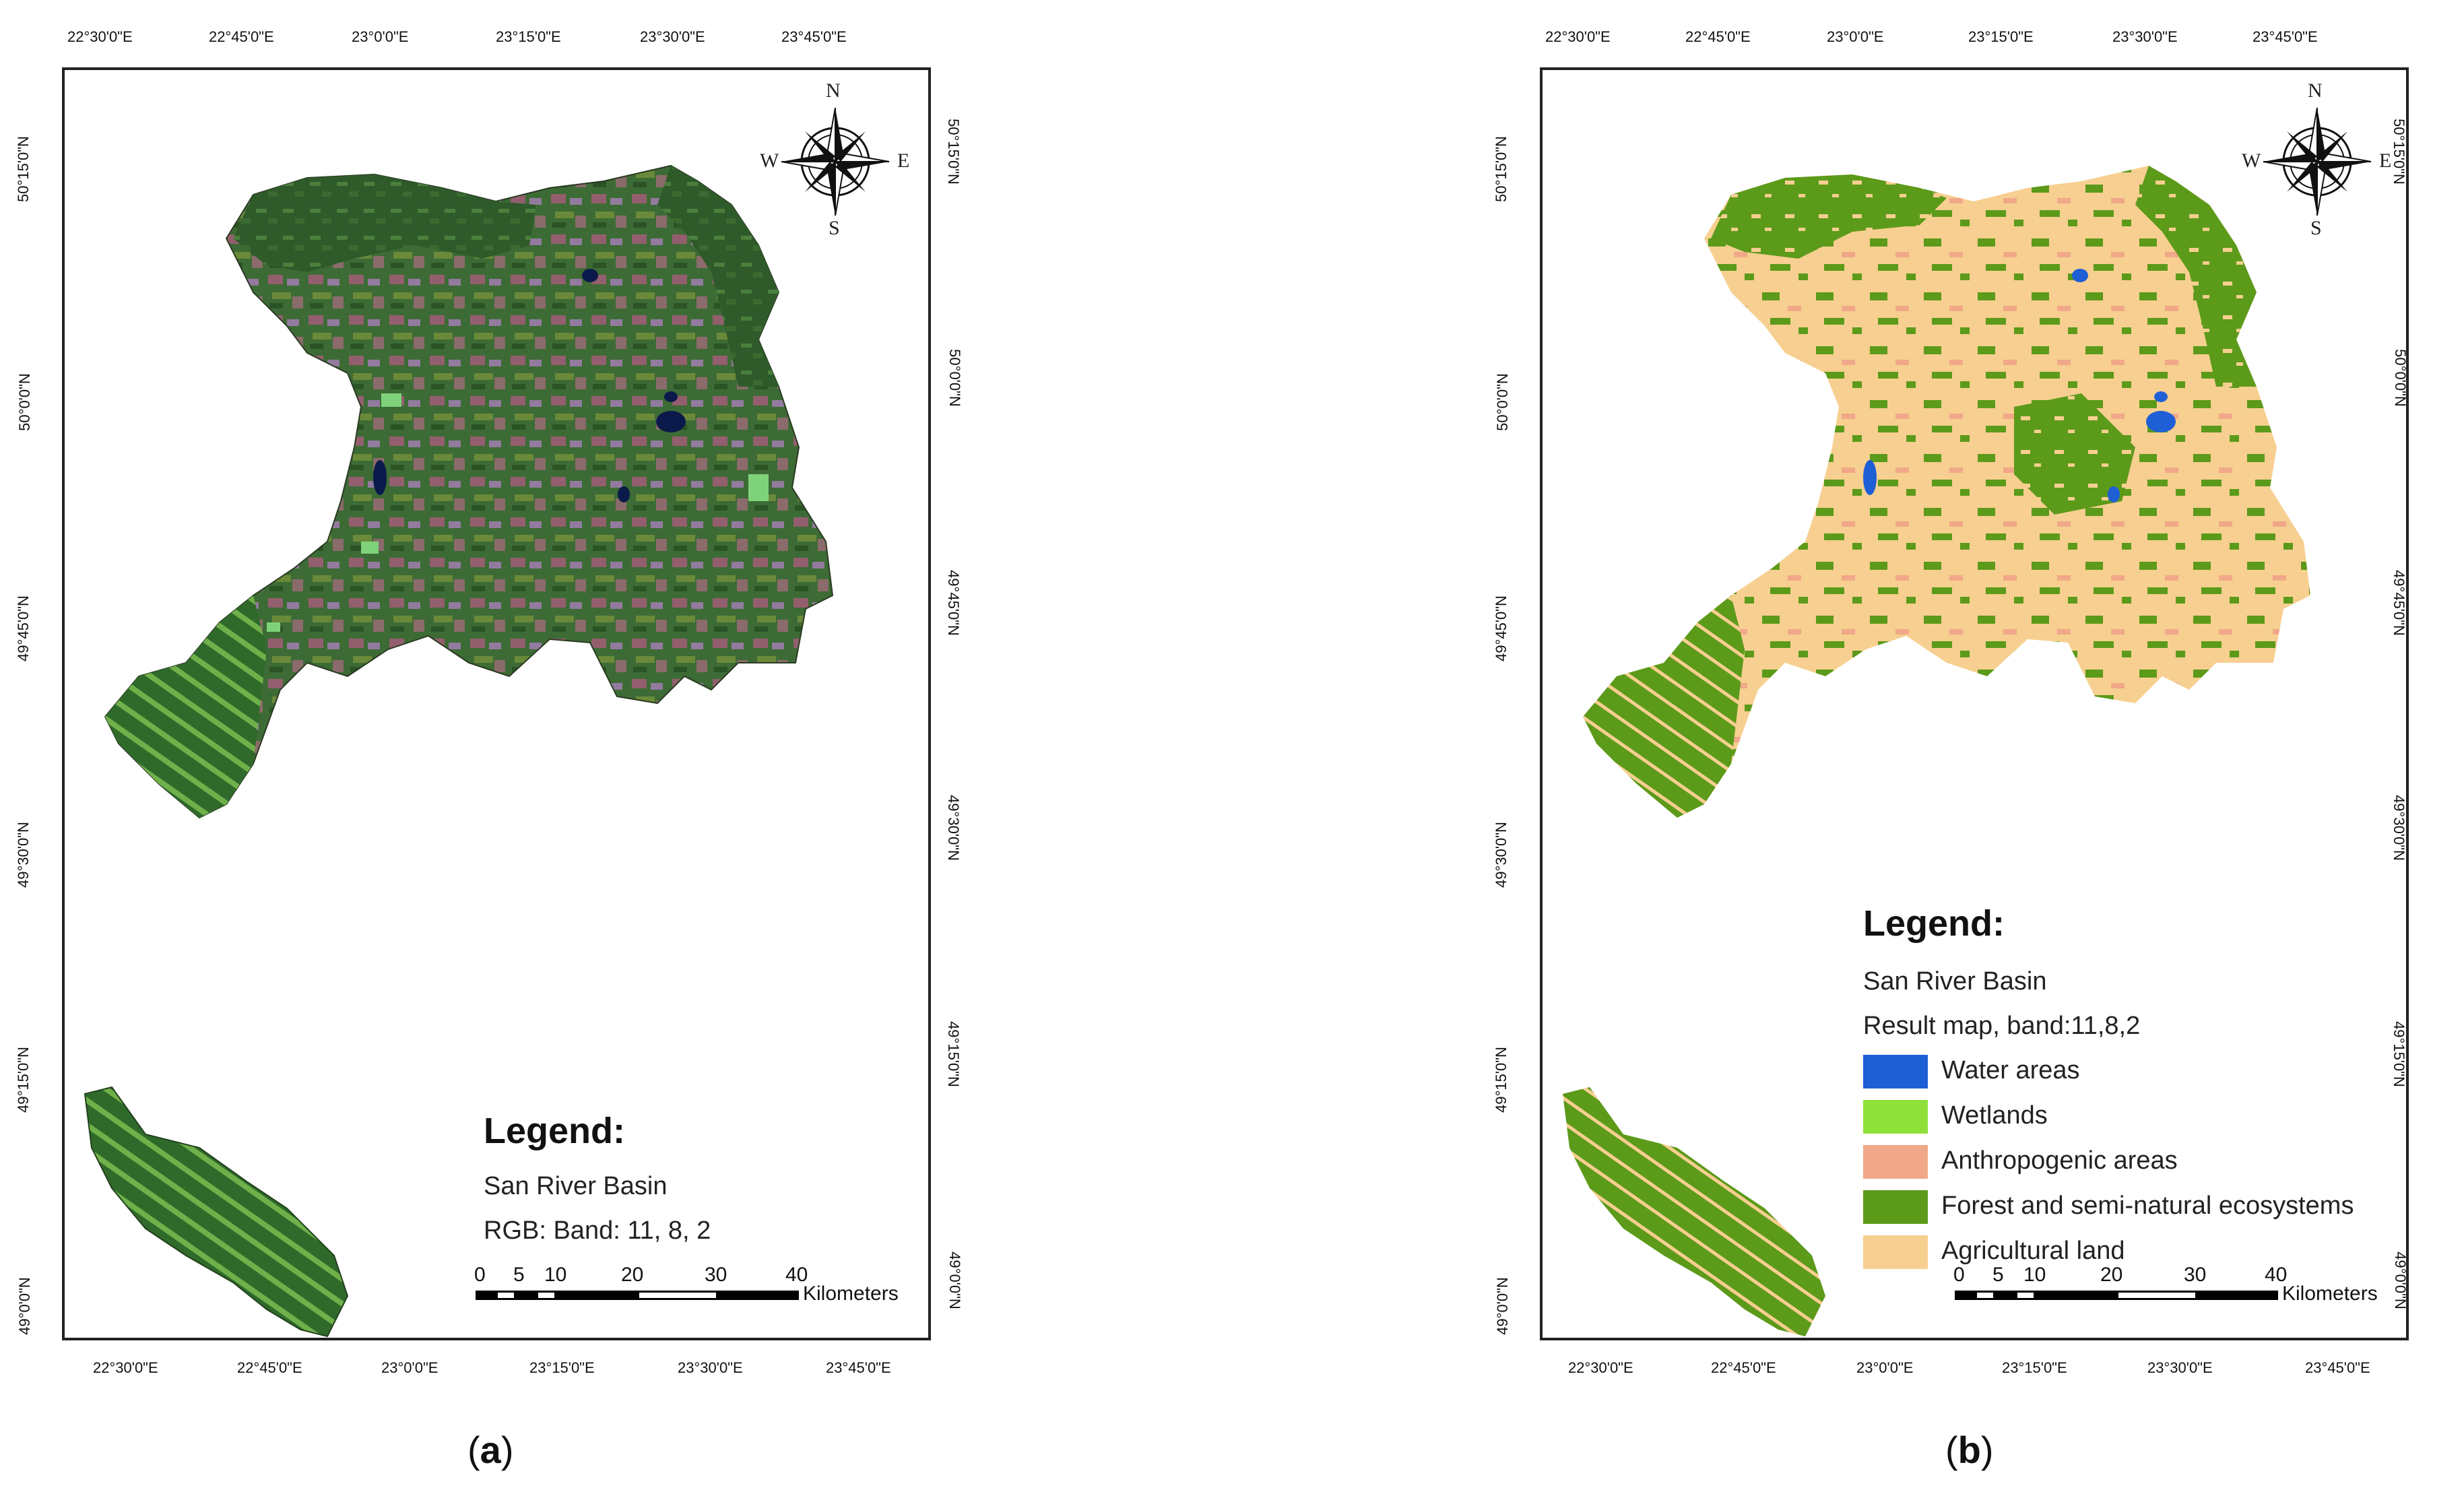  What do you see at coordinates (2010, 1070) in the screenshot?
I see `legend-category-label: Water areas` at bounding box center [2010, 1070].